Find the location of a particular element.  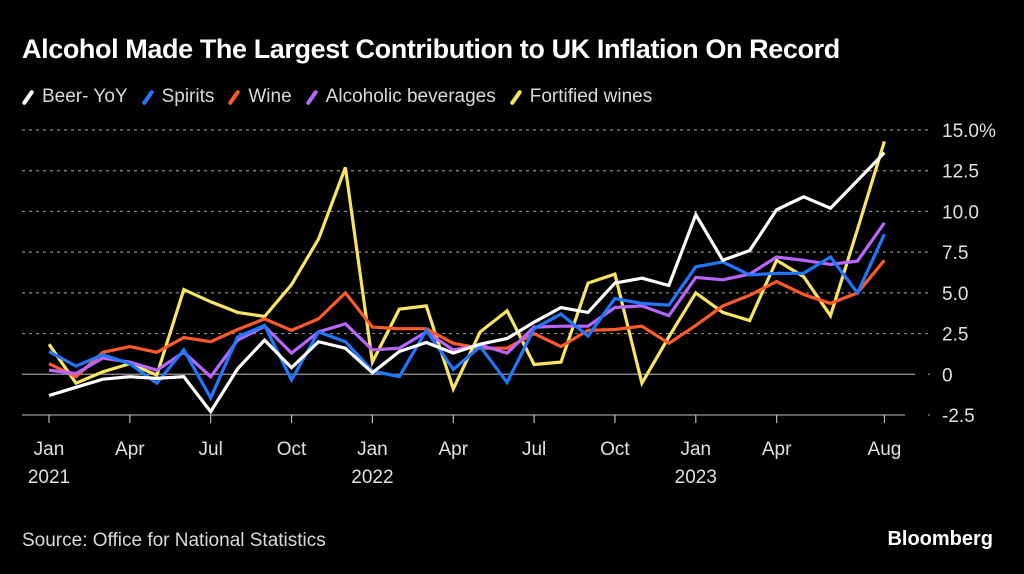

x-tick-label: Aug is located at coordinates (885, 449).